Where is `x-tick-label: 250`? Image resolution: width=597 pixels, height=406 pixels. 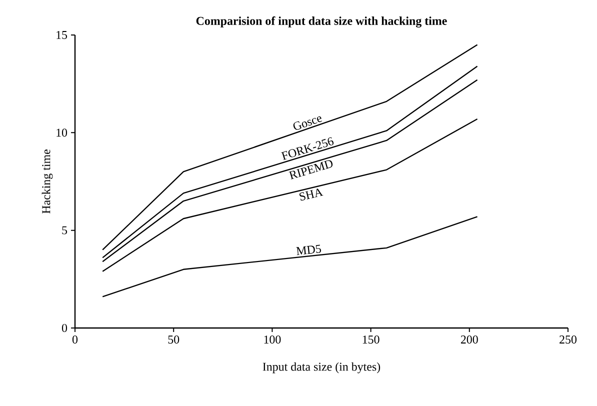 x-tick-label: 250 is located at coordinates (568, 340).